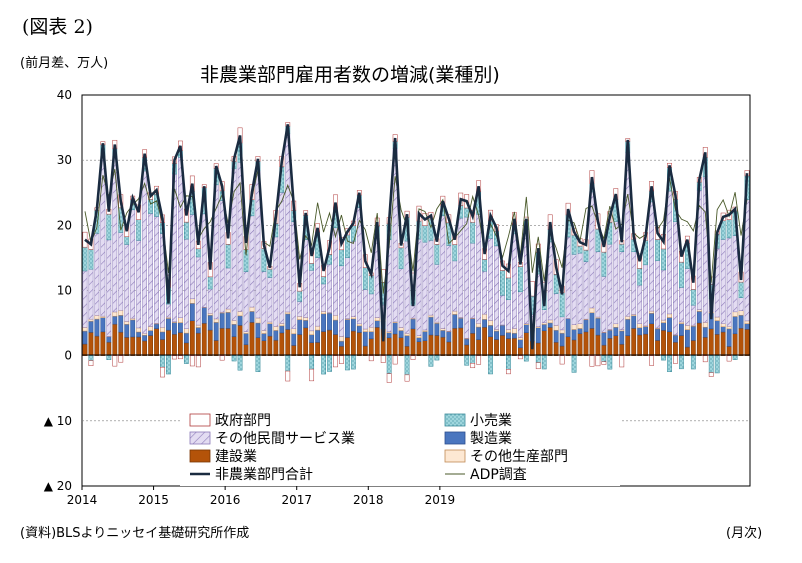  What do you see at coordinates (82, 500) in the screenshot?
I see `x-tick-label-0: 2014` at bounding box center [82, 500].